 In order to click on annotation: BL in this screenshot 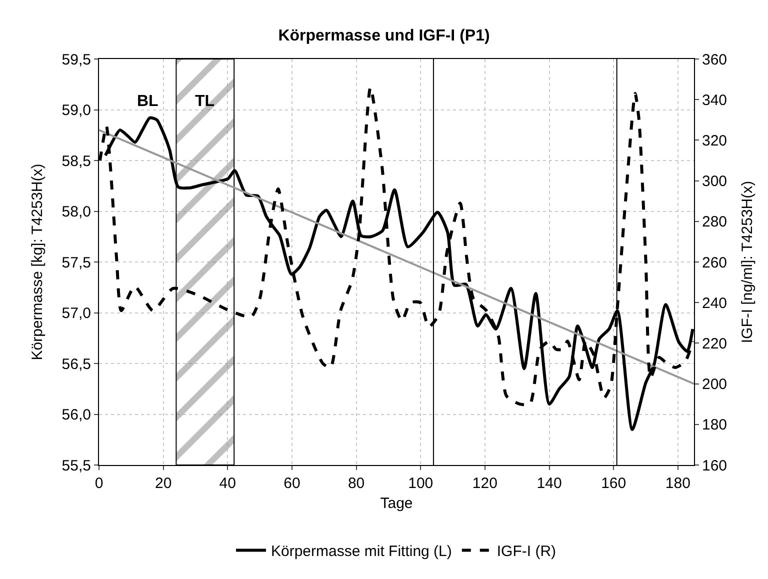, I will do `click(148, 101)`.